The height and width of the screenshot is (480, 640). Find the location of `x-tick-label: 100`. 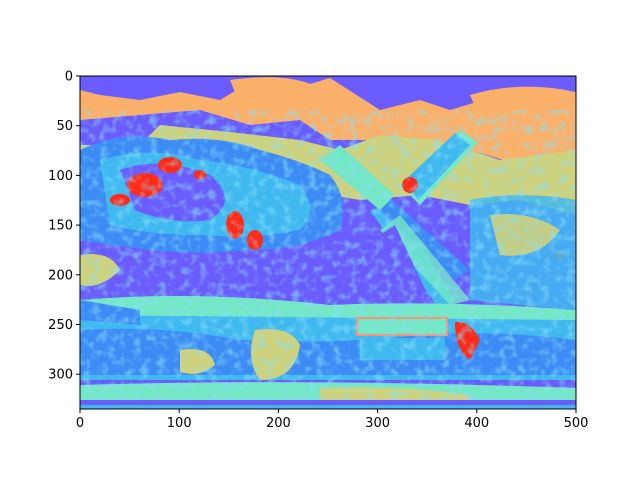

x-tick-label: 100 is located at coordinates (179, 423).